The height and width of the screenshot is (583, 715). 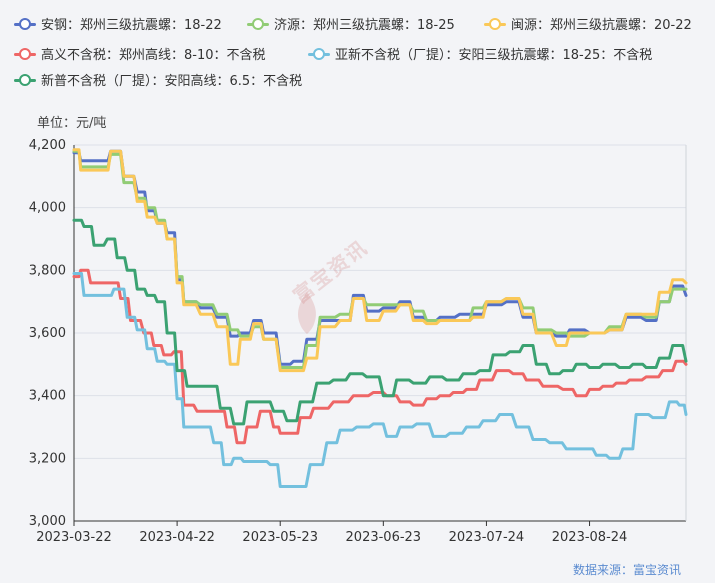 I want to click on y-tick-label: 3,400, so click(x=47, y=396).